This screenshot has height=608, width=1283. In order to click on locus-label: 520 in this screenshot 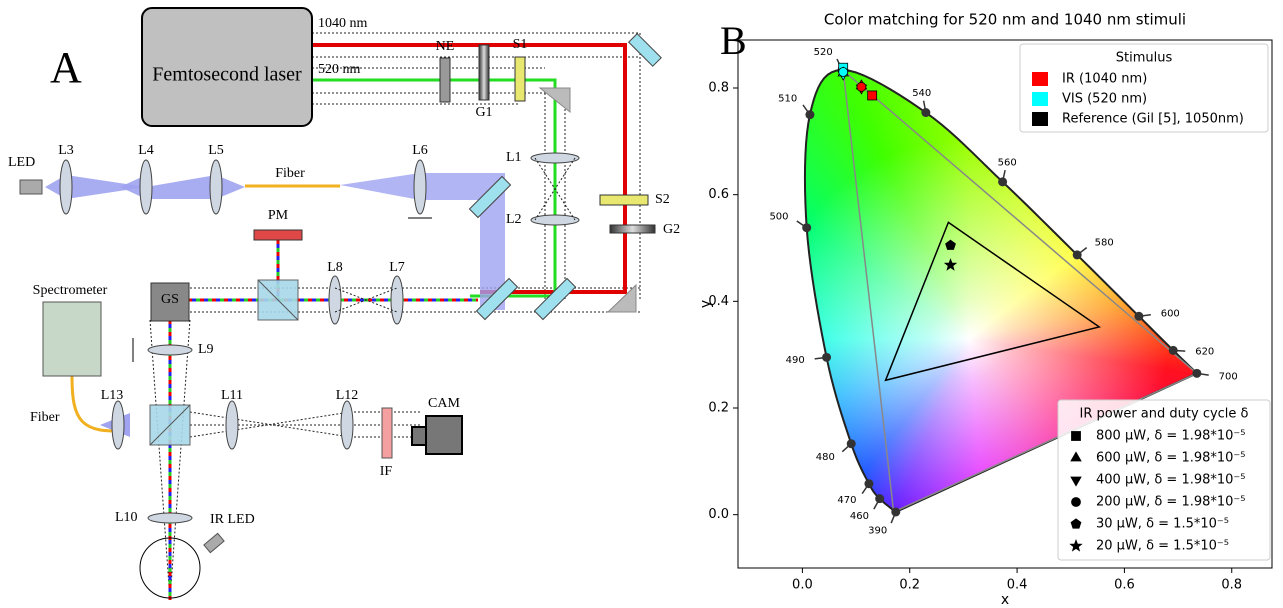, I will do `click(823, 52)`.